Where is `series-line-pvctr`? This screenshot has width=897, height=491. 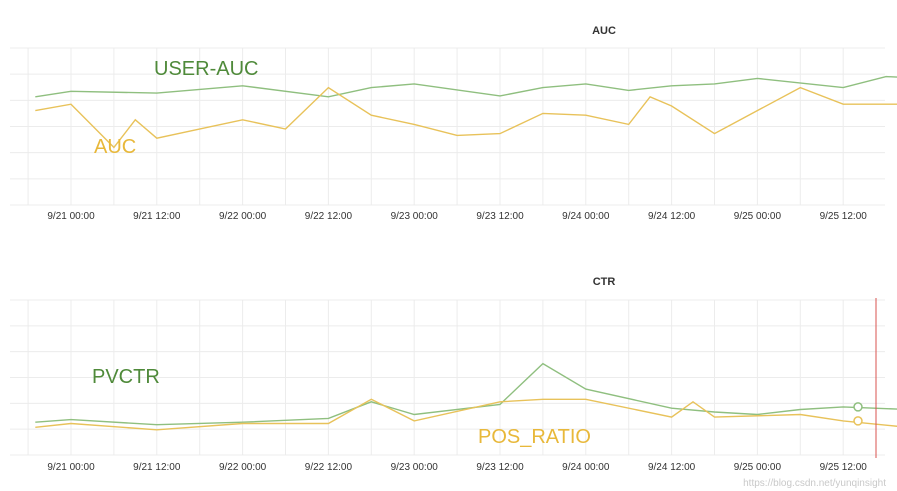 series-line-pvctr is located at coordinates (466, 394).